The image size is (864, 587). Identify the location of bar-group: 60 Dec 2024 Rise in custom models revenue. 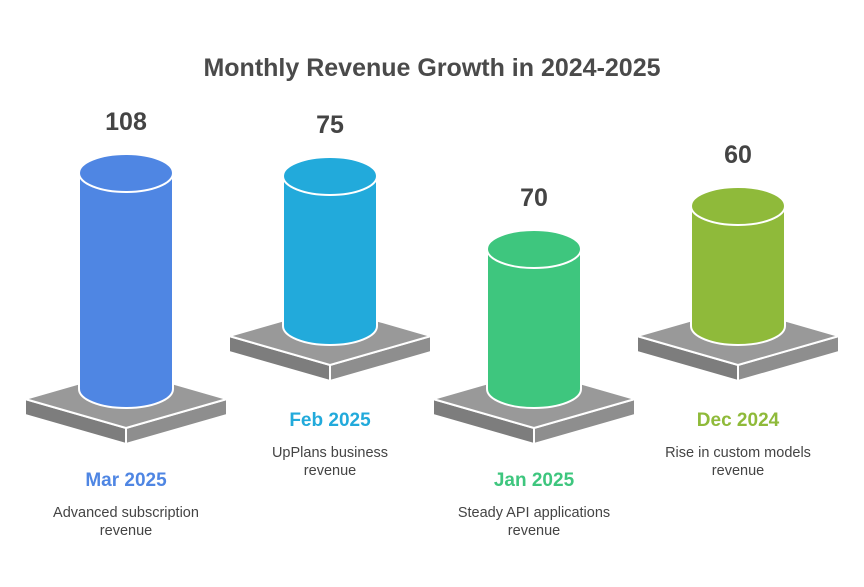
(738, 310).